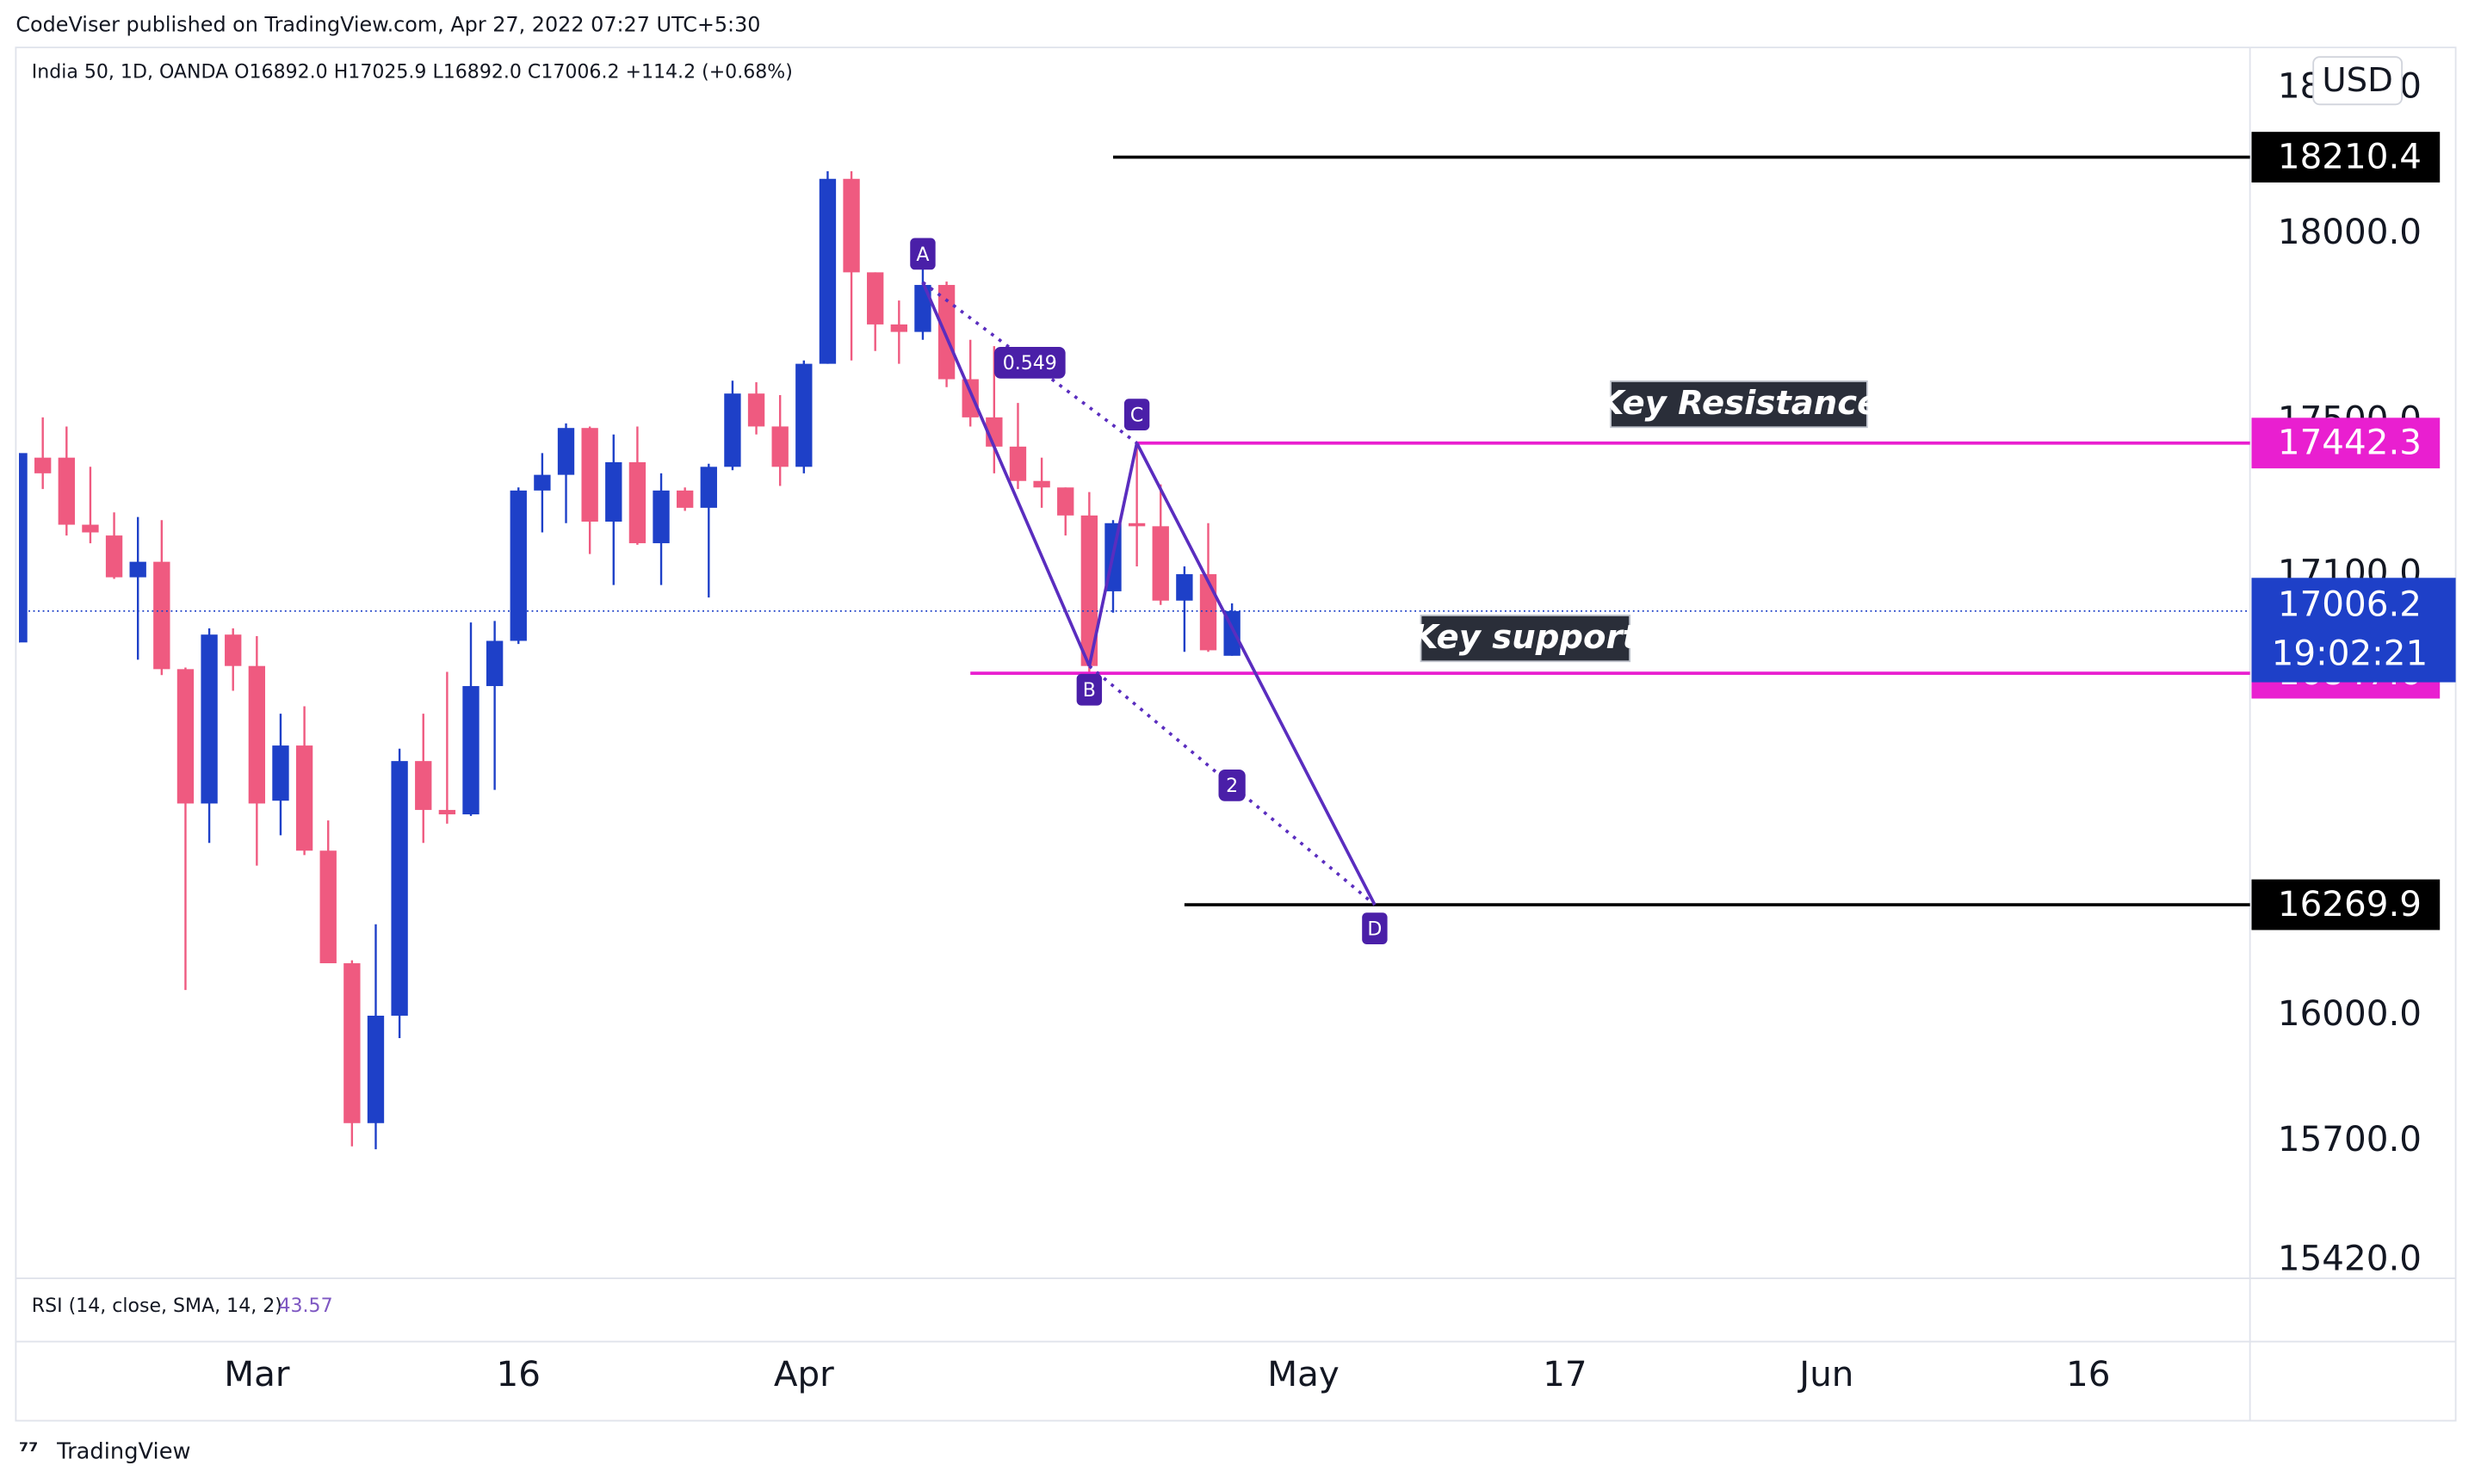  I want to click on y-tick-label: 15420.0, so click(2350, 1258).